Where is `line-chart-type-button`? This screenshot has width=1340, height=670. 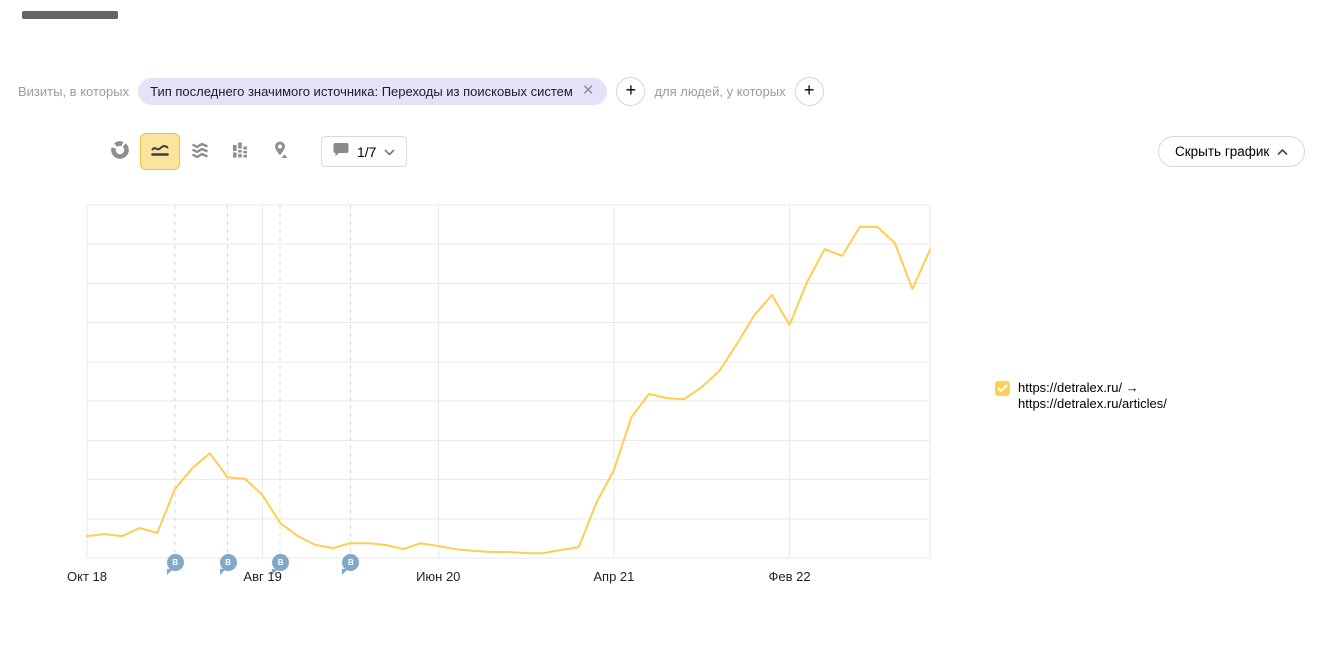
line-chart-type-button is located at coordinates (160, 151).